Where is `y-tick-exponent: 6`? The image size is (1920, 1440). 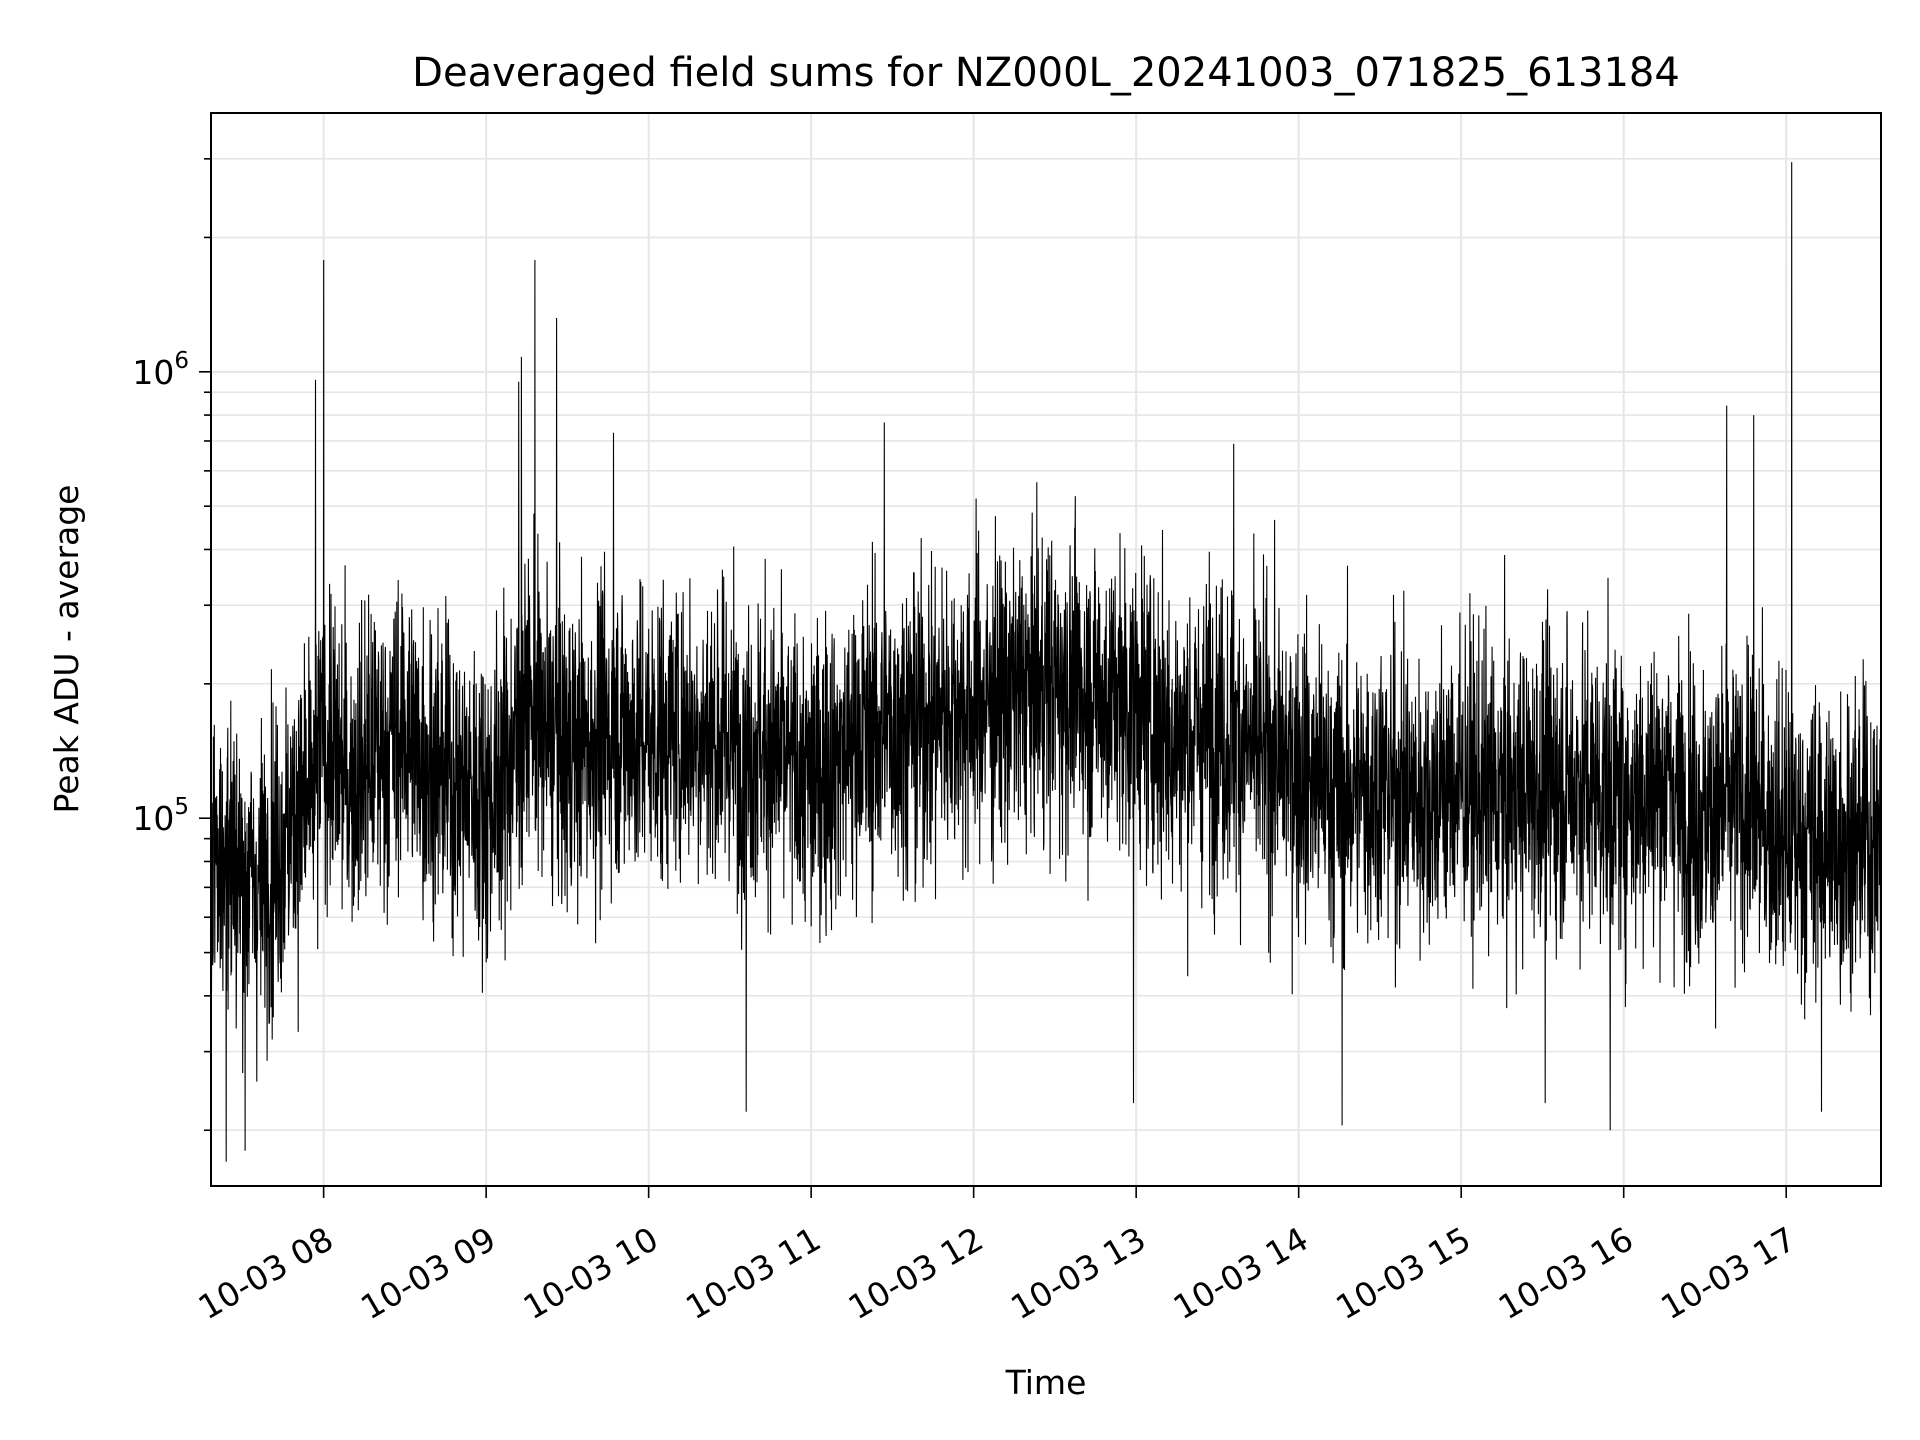
y-tick-exponent: 6 is located at coordinates (181, 361).